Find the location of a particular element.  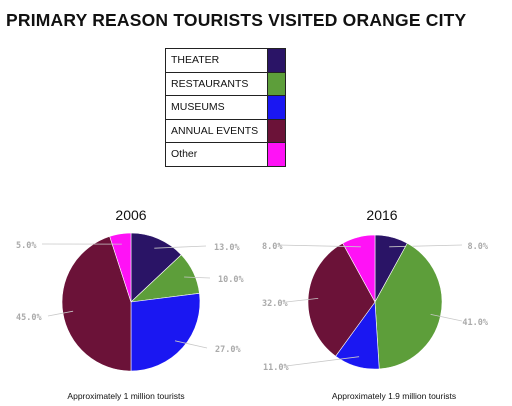

chart-caption: Approximately 1.9 million tourists is located at coordinates (394, 396).